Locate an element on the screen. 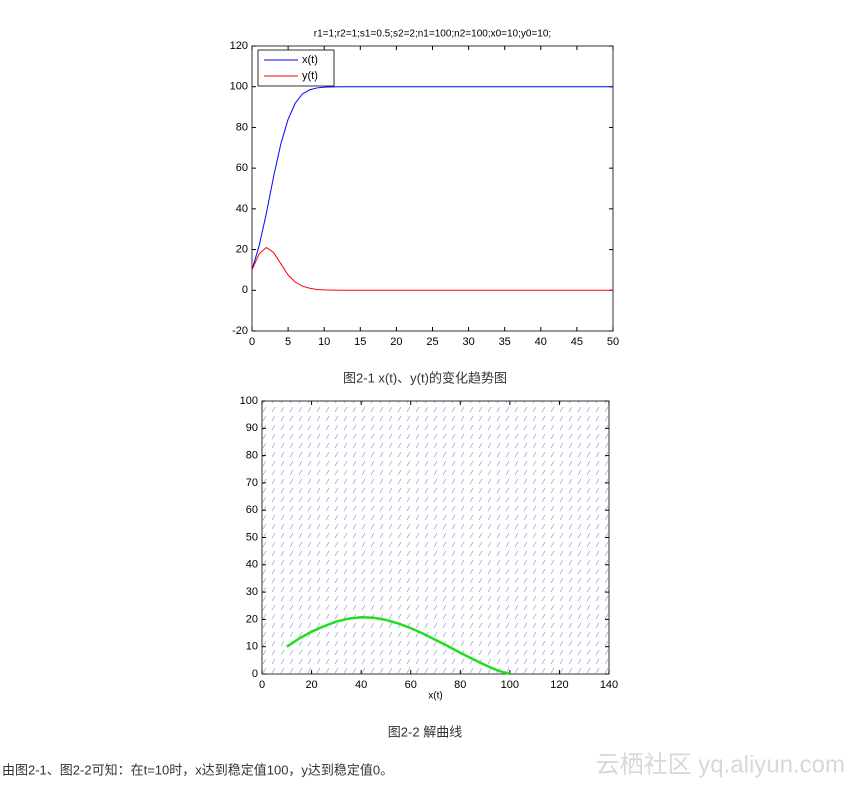 This screenshot has width=856, height=795. legend-label: y(t) is located at coordinates (310, 76).